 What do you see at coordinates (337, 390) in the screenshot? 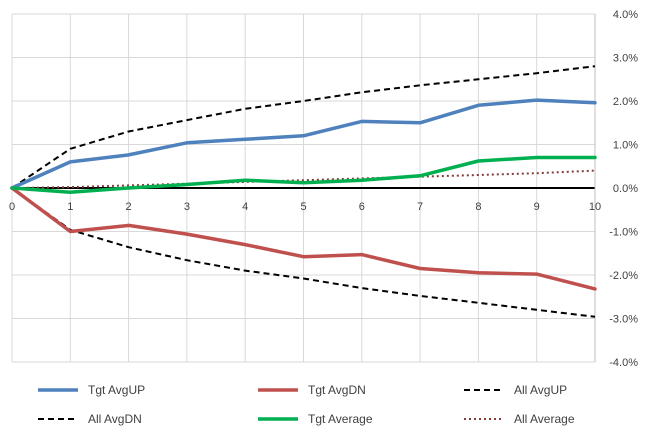
I see `legend-label: Tgt AvgDN` at bounding box center [337, 390].